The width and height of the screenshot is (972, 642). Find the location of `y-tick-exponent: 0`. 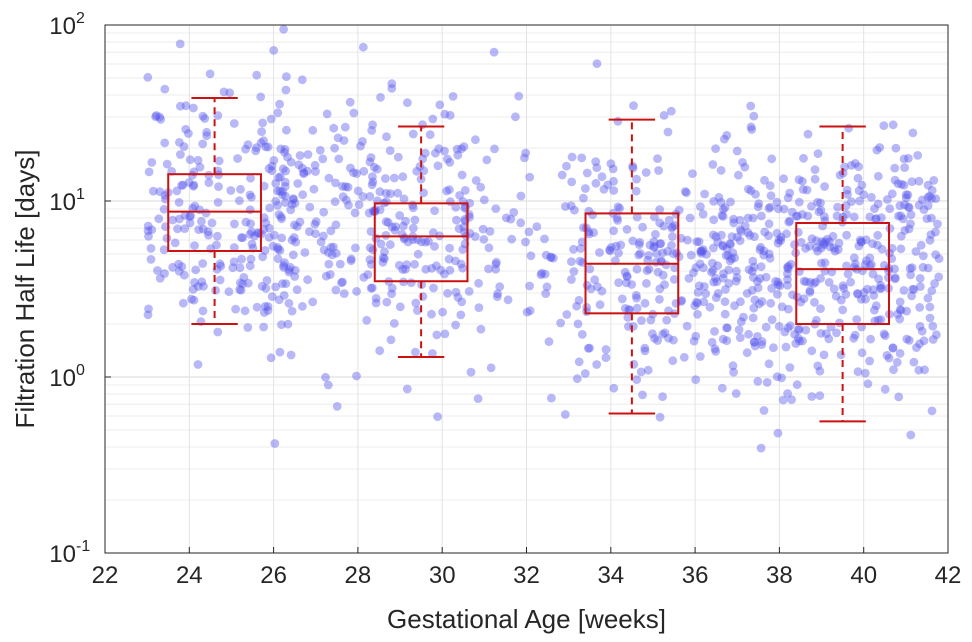

y-tick-exponent: 0 is located at coordinates (80, 370).